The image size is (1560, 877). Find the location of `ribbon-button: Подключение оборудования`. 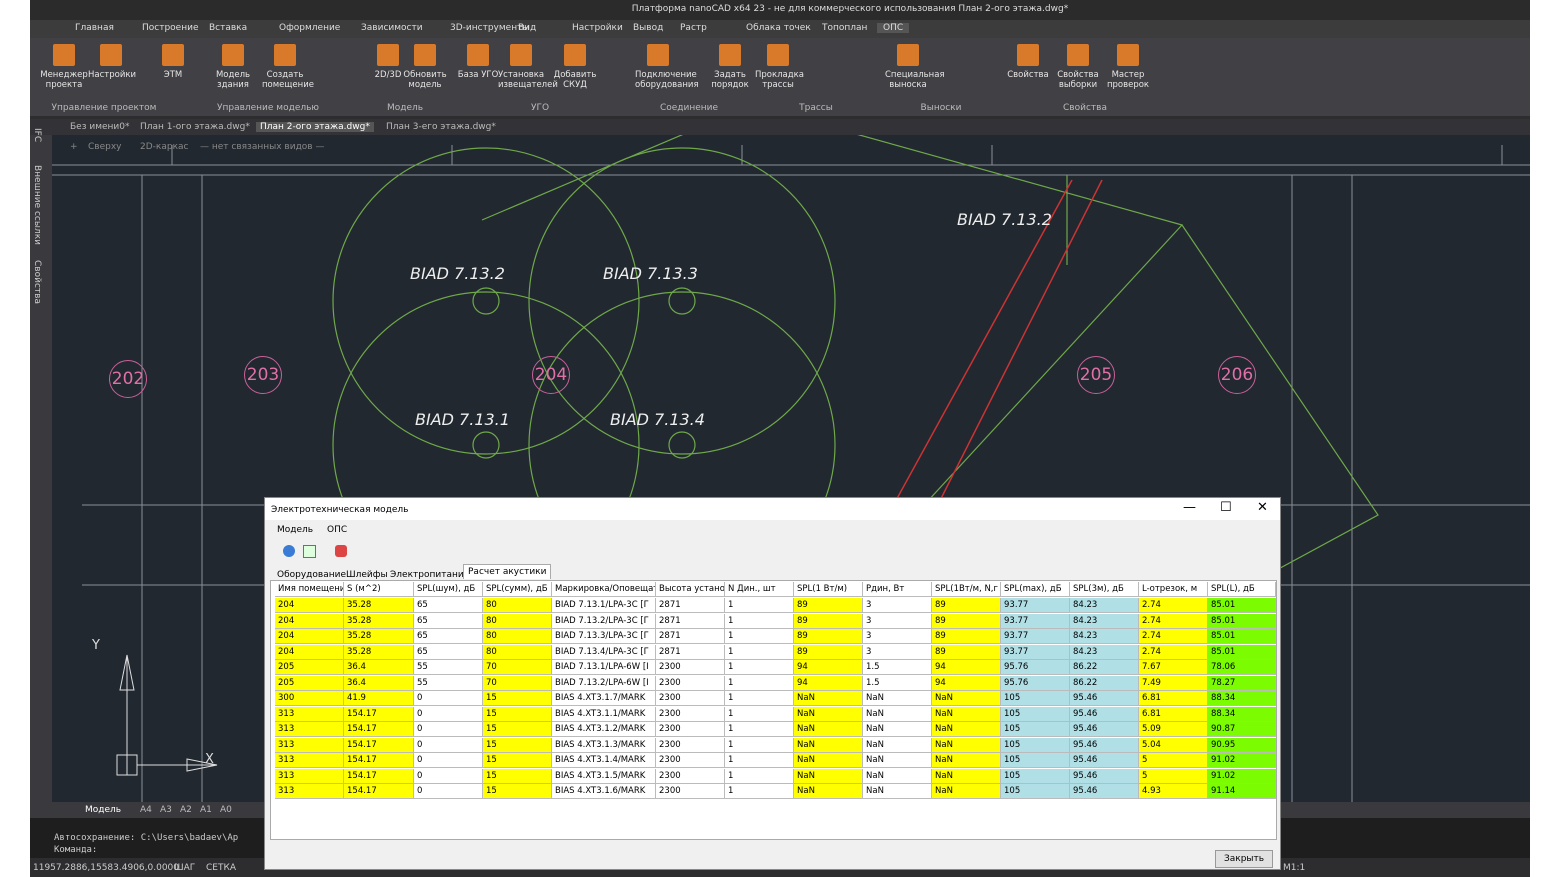

ribbon-button: Подключение оборудования is located at coordinates (658, 67).